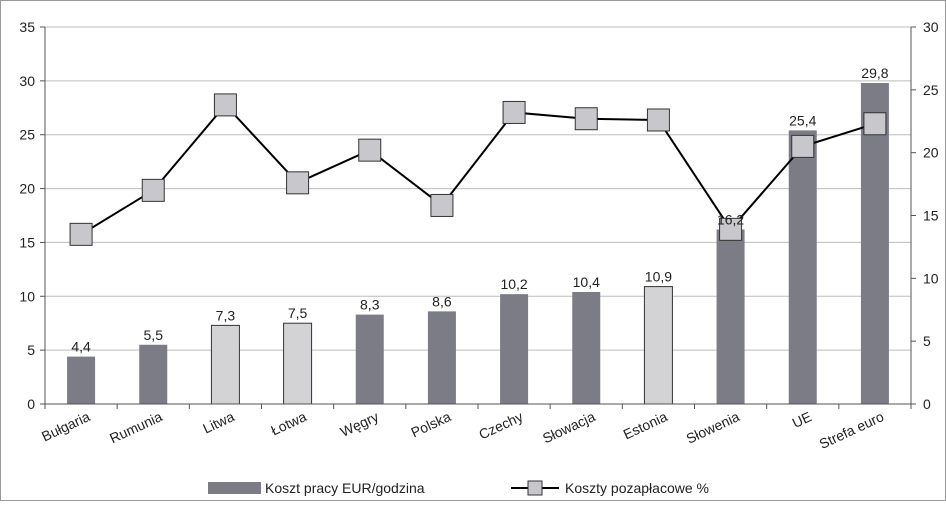  What do you see at coordinates (81, 347) in the screenshot?
I see `bar-value-label: 4,4` at bounding box center [81, 347].